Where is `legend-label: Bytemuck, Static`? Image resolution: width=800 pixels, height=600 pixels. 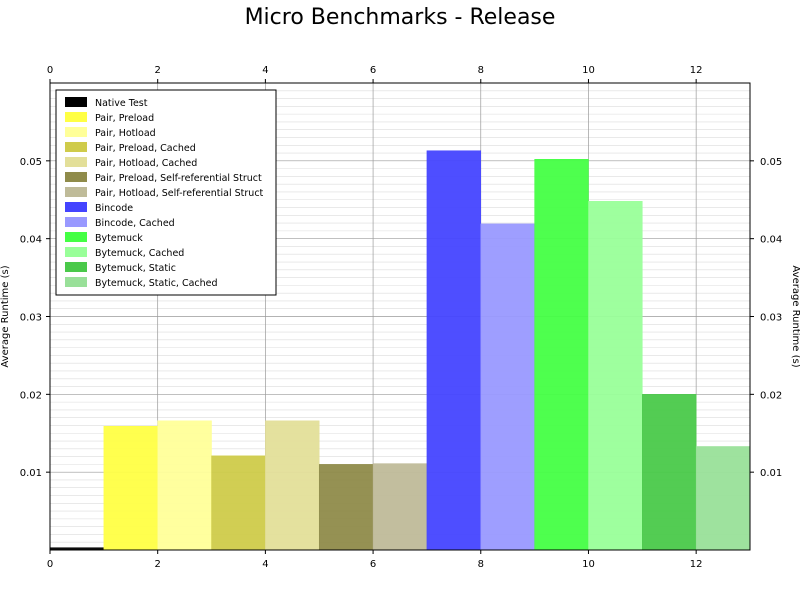 legend-label: Bytemuck, Static is located at coordinates (135, 268).